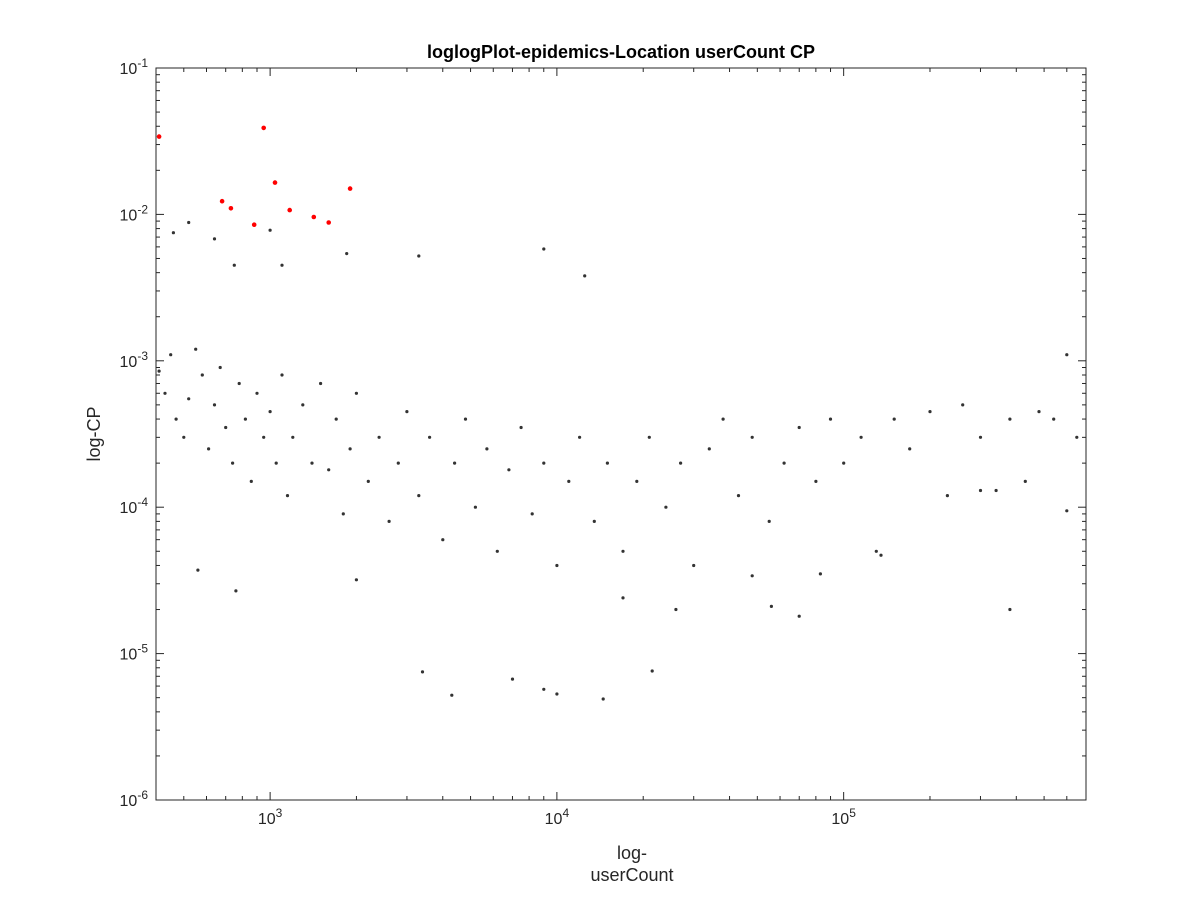 This screenshot has height=900, width=1200. What do you see at coordinates (94, 433) in the screenshot?
I see `y-axis-label: log-CP` at bounding box center [94, 433].